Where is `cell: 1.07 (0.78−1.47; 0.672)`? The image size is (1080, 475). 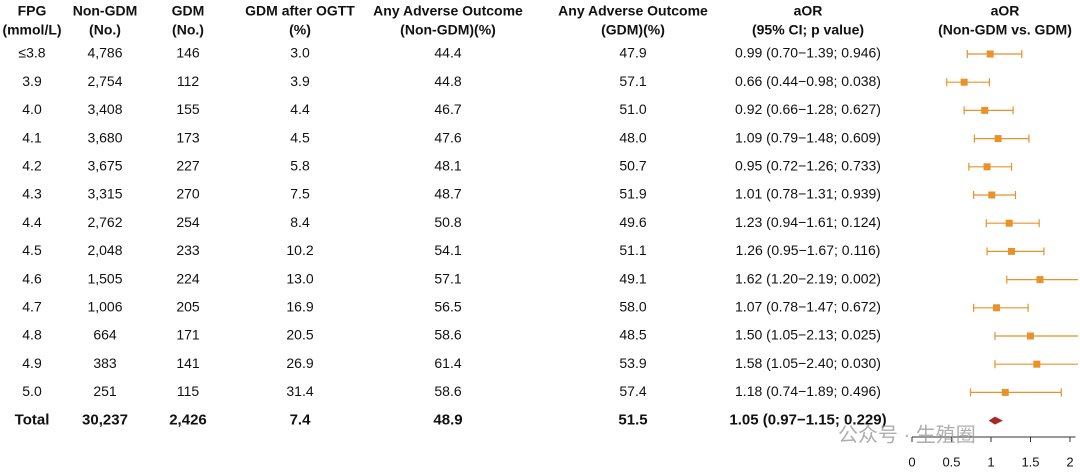 cell: 1.07 (0.78−1.47; 0.672) is located at coordinates (808, 307).